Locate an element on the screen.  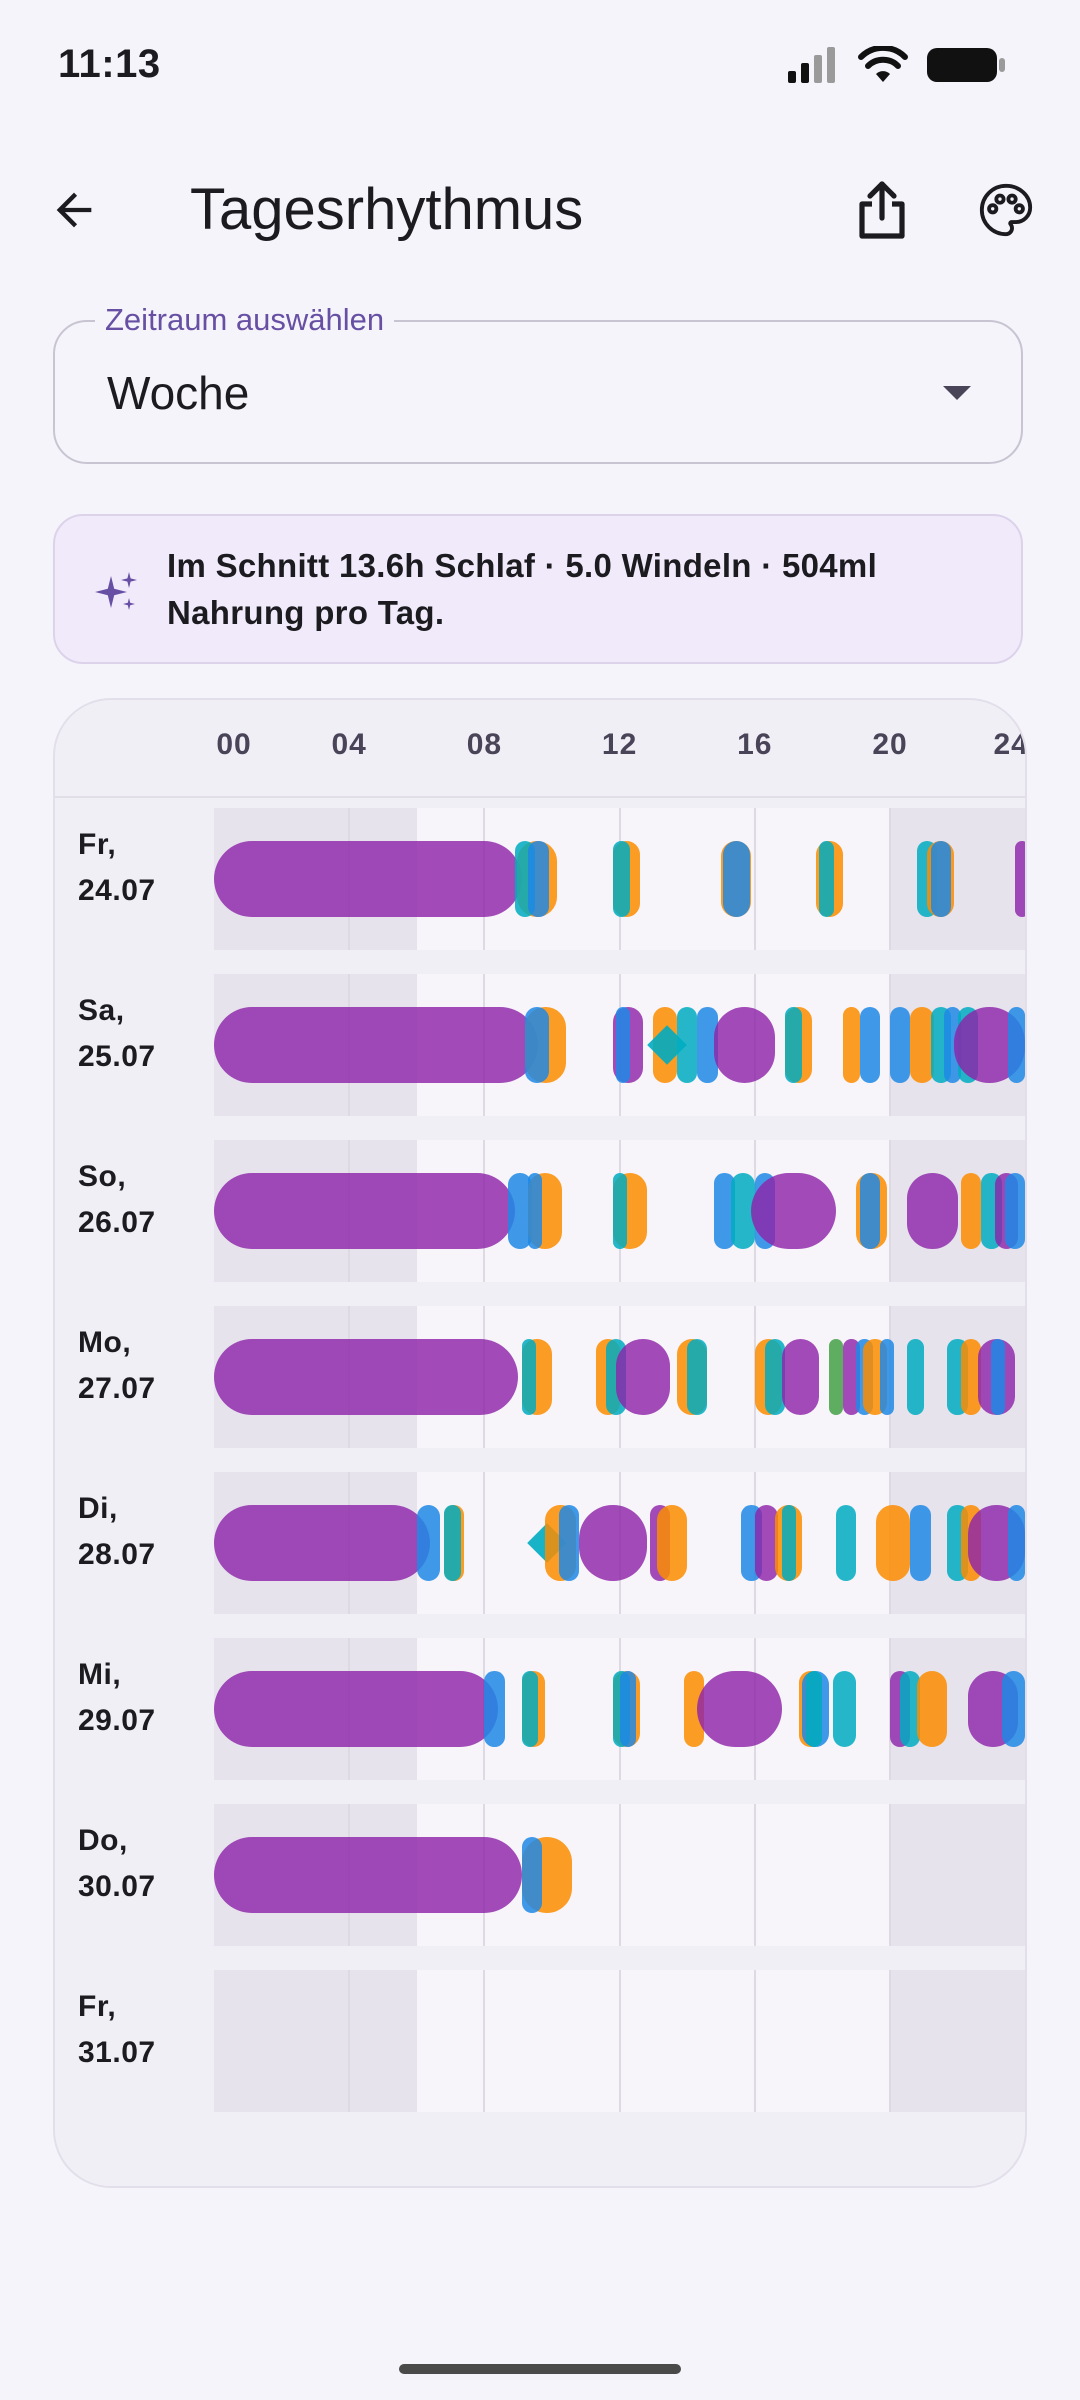
share-button is located at coordinates (882, 210).